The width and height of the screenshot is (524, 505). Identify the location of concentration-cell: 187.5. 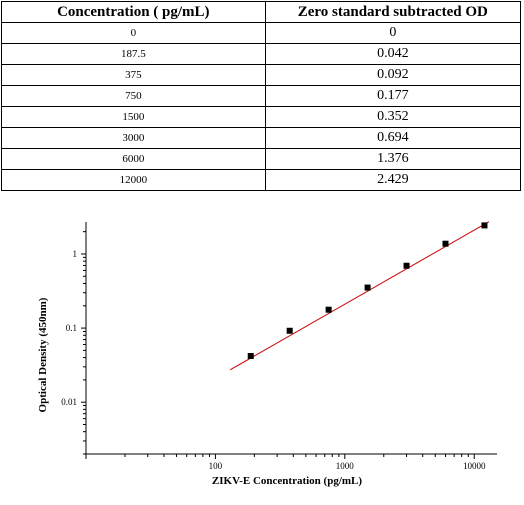
(133, 54).